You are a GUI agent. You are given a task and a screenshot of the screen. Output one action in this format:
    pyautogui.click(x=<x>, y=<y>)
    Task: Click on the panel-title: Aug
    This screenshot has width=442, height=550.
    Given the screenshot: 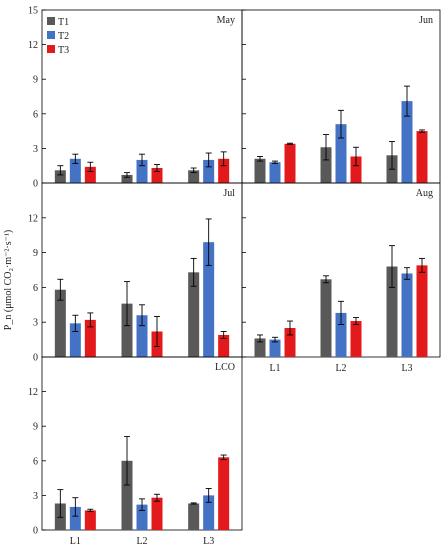 What is the action you would take?
    pyautogui.click(x=424, y=193)
    